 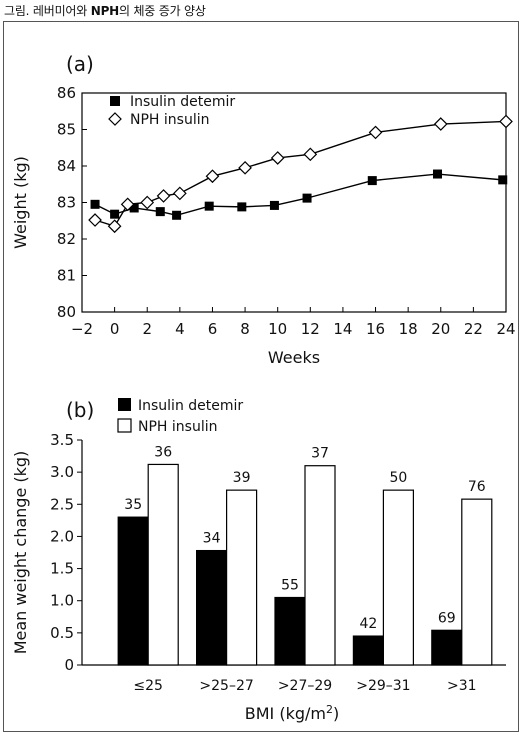 I want to click on plot-b-category-label: >27–29, so click(x=305, y=686).